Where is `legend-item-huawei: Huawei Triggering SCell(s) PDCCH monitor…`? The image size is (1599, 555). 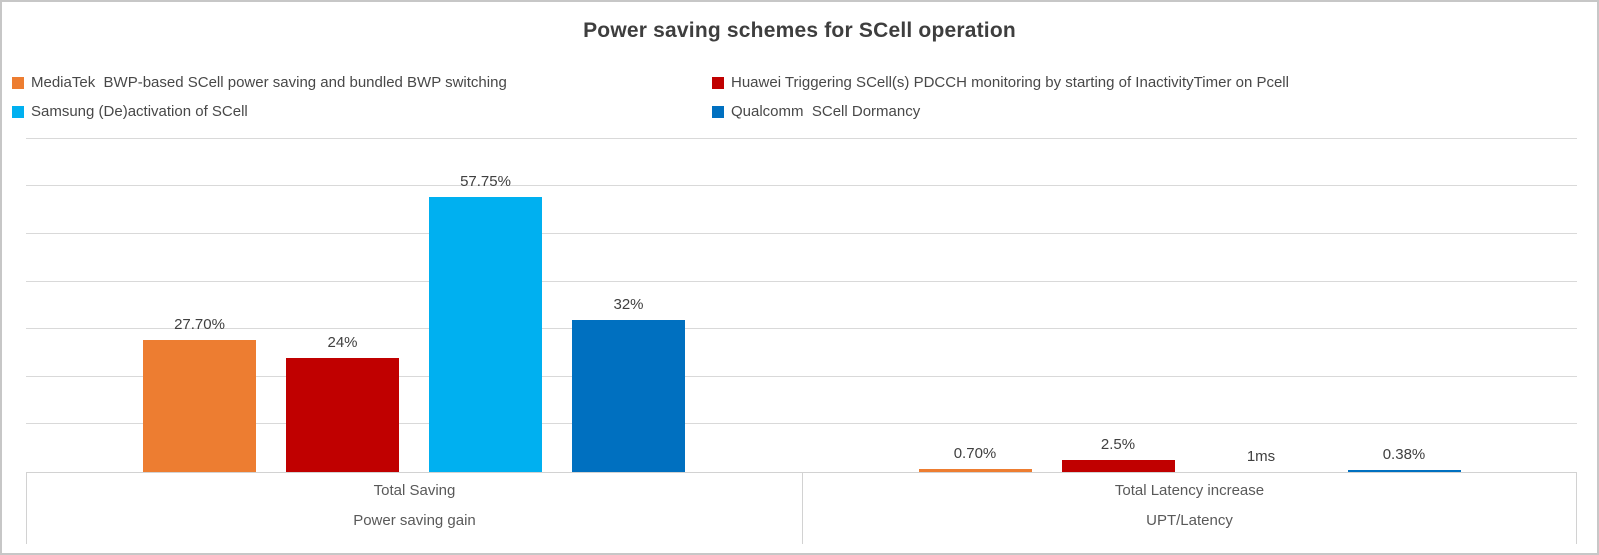
legend-item-huawei: Huawei Triggering SCell(s) PDCCH monitor… is located at coordinates (1149, 83).